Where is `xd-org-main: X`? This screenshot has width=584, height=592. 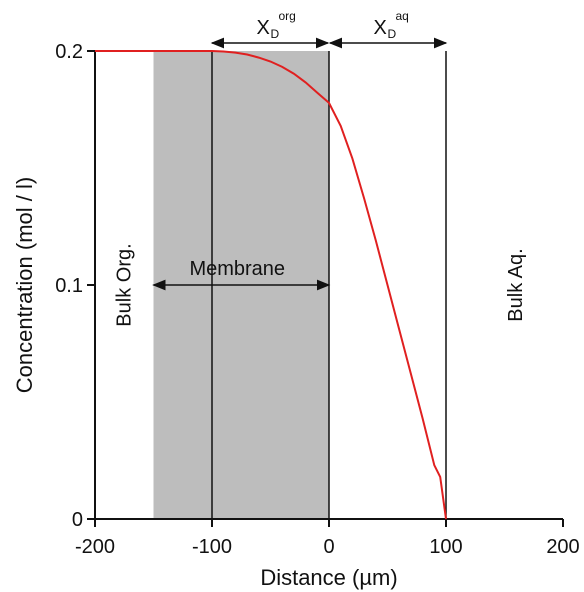 xd-org-main: X is located at coordinates (263, 28).